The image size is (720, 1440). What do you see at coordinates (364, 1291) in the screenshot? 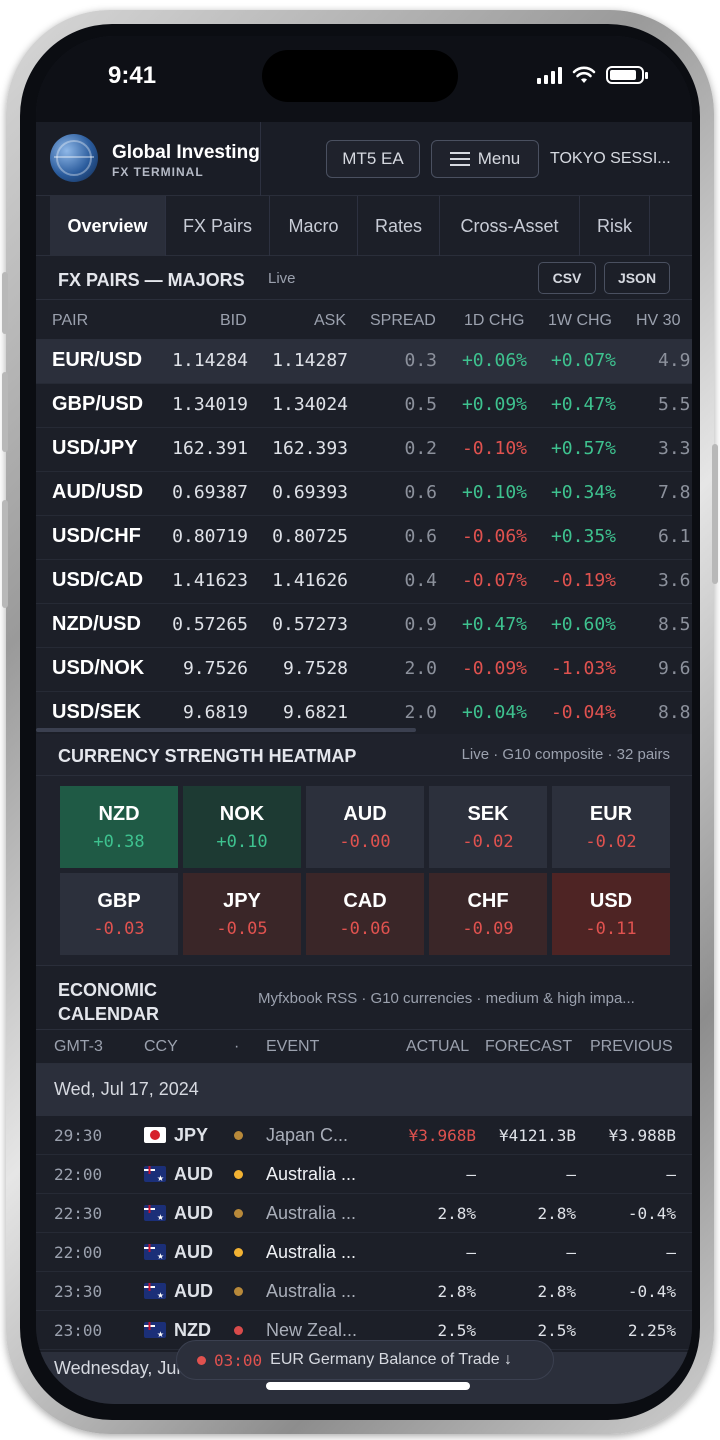
I see `calendar-event-row: 23:30 AUD Australia ... 2.8% 2.8% -0.4%` at bounding box center [364, 1291].